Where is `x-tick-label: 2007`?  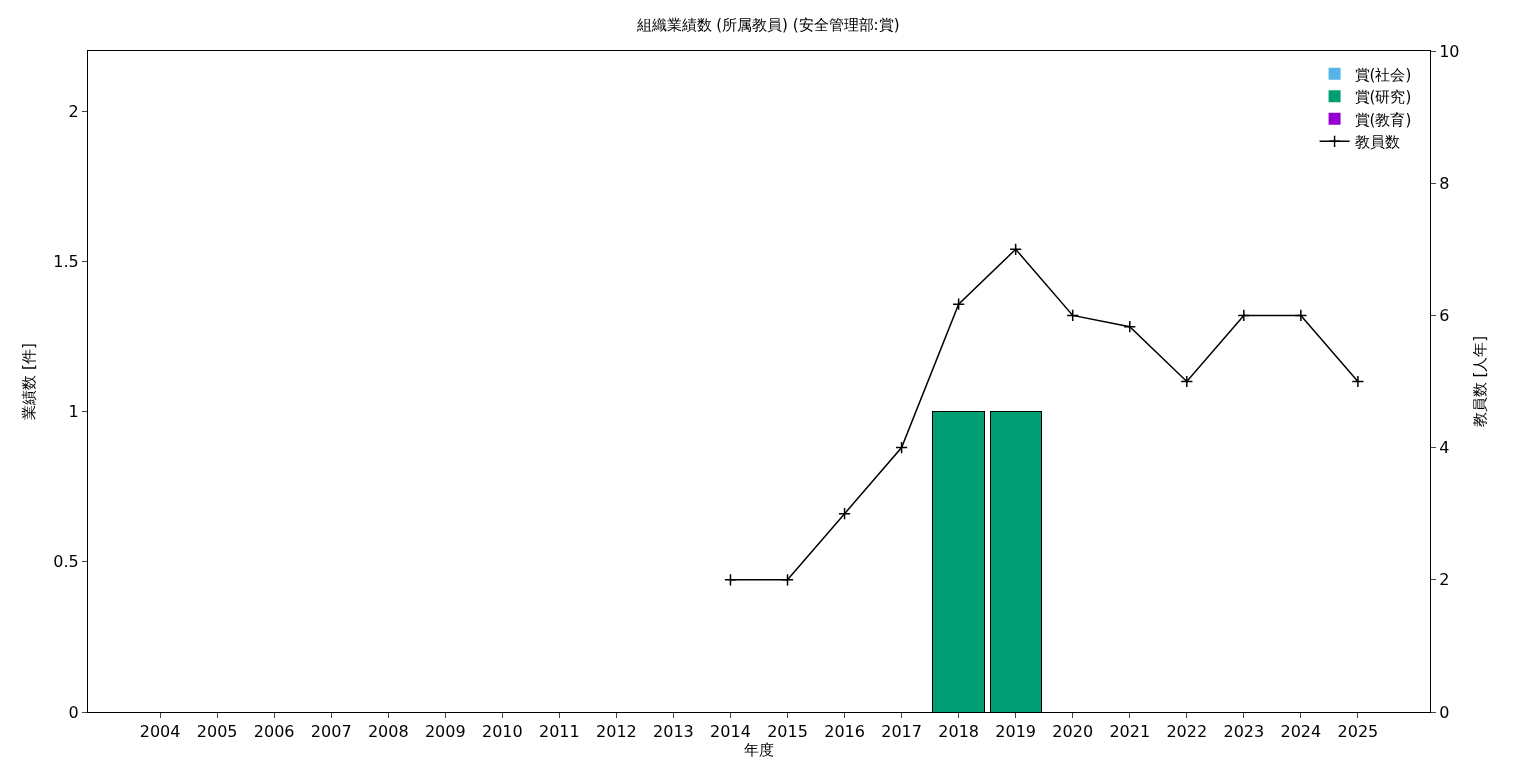
x-tick-label: 2007 is located at coordinates (331, 732).